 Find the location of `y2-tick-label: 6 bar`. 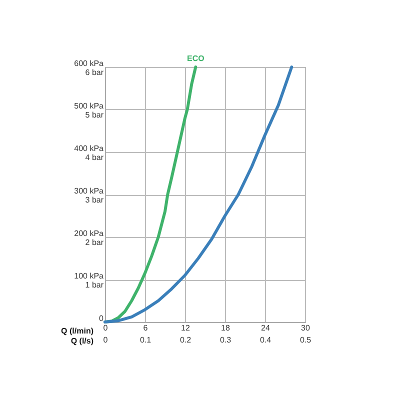

y2-tick-label: 6 bar is located at coordinates (94, 72).